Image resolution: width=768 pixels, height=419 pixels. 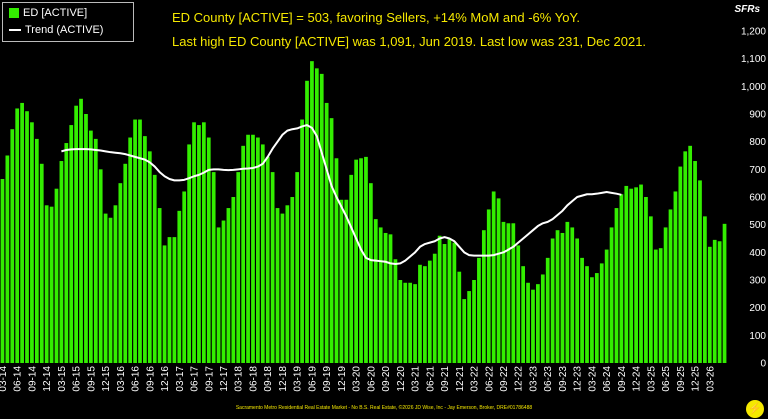 I want to click on x-tick-label: 12-22, so click(x=519, y=379).